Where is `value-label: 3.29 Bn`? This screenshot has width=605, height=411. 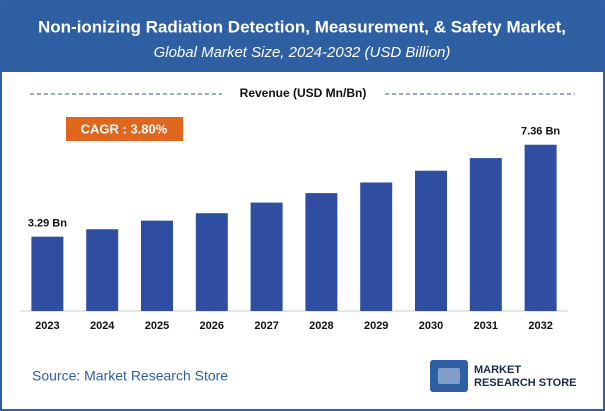
value-label: 3.29 Bn is located at coordinates (47, 224).